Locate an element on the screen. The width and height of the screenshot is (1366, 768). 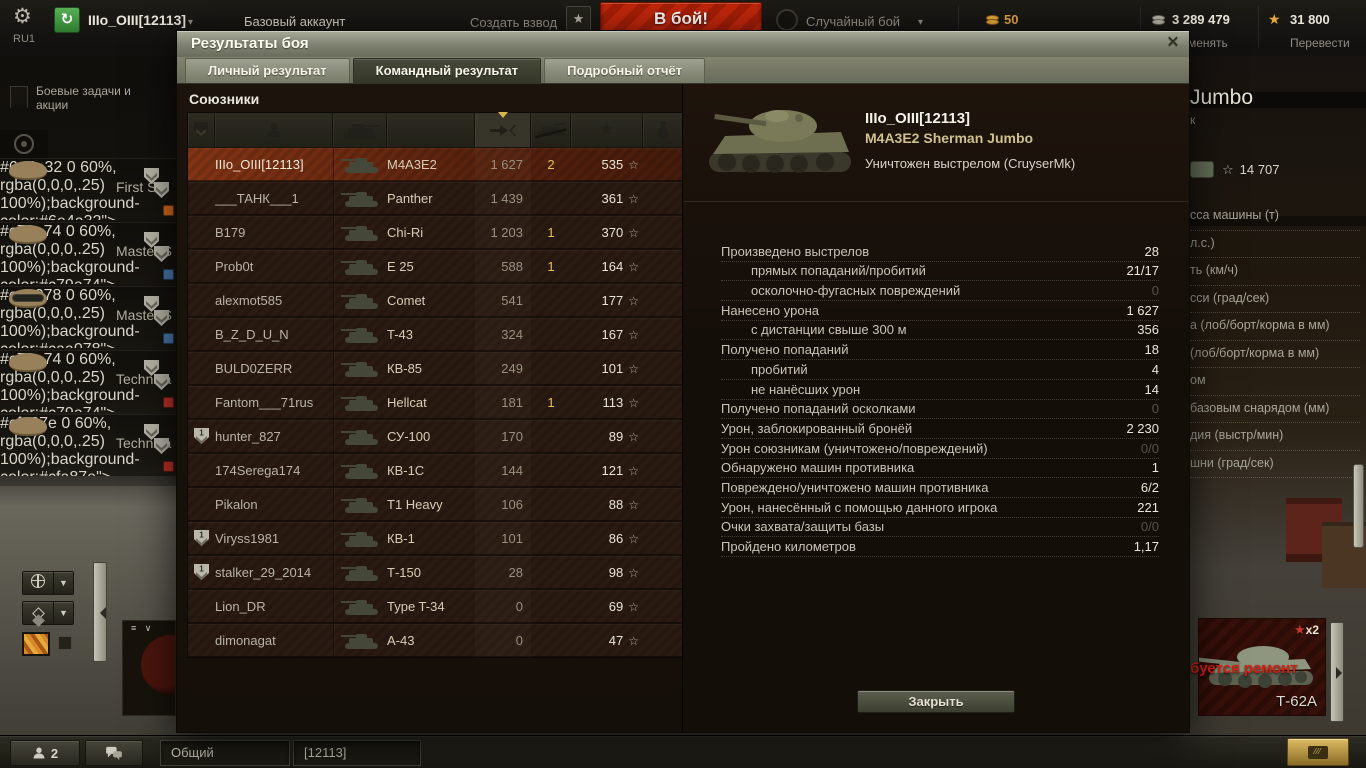
table-row: B_Z_D_U_N T-43 324 167 ☆ is located at coordinates (435, 334).